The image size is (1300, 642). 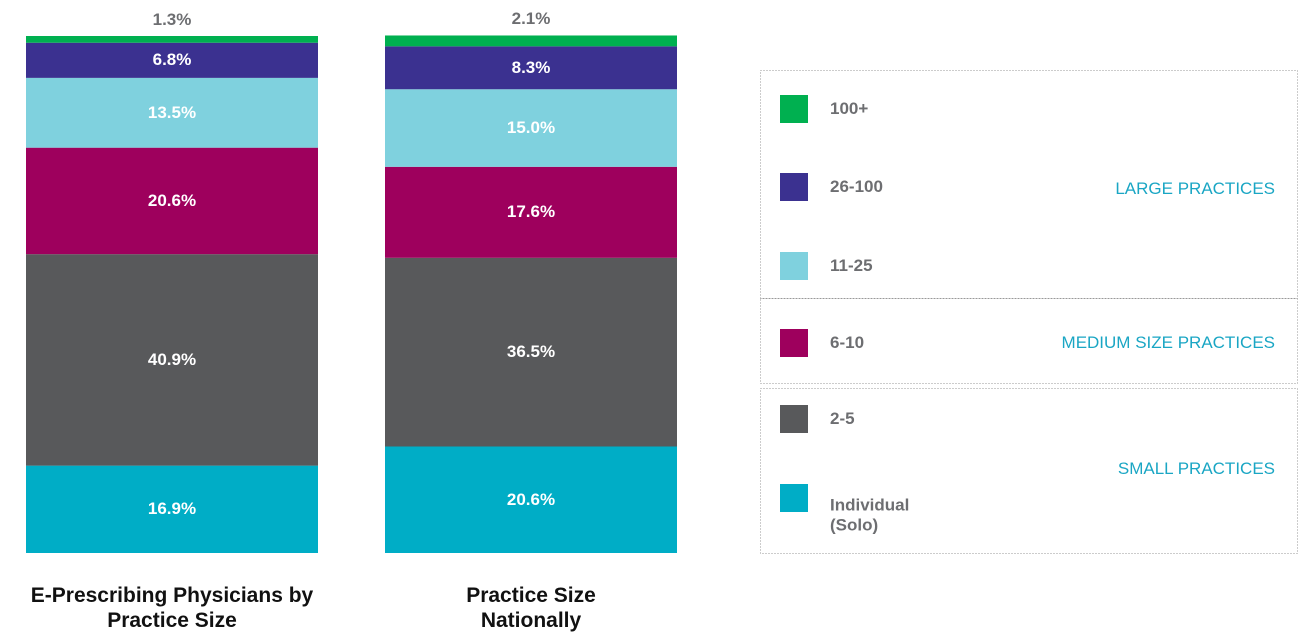 What do you see at coordinates (870, 515) in the screenshot?
I see `legend-label: Individual (Solo)` at bounding box center [870, 515].